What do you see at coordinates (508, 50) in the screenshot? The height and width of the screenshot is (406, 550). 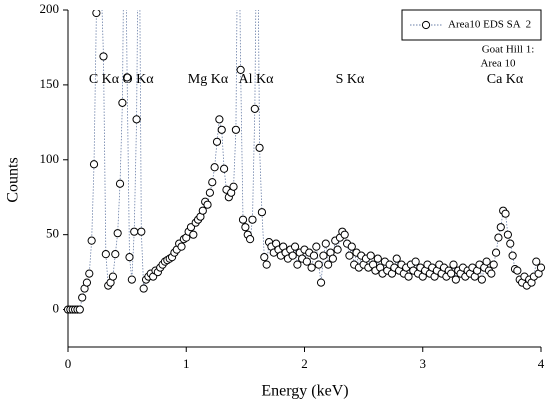 I see `annotation: Goat Hill 1:` at bounding box center [508, 50].